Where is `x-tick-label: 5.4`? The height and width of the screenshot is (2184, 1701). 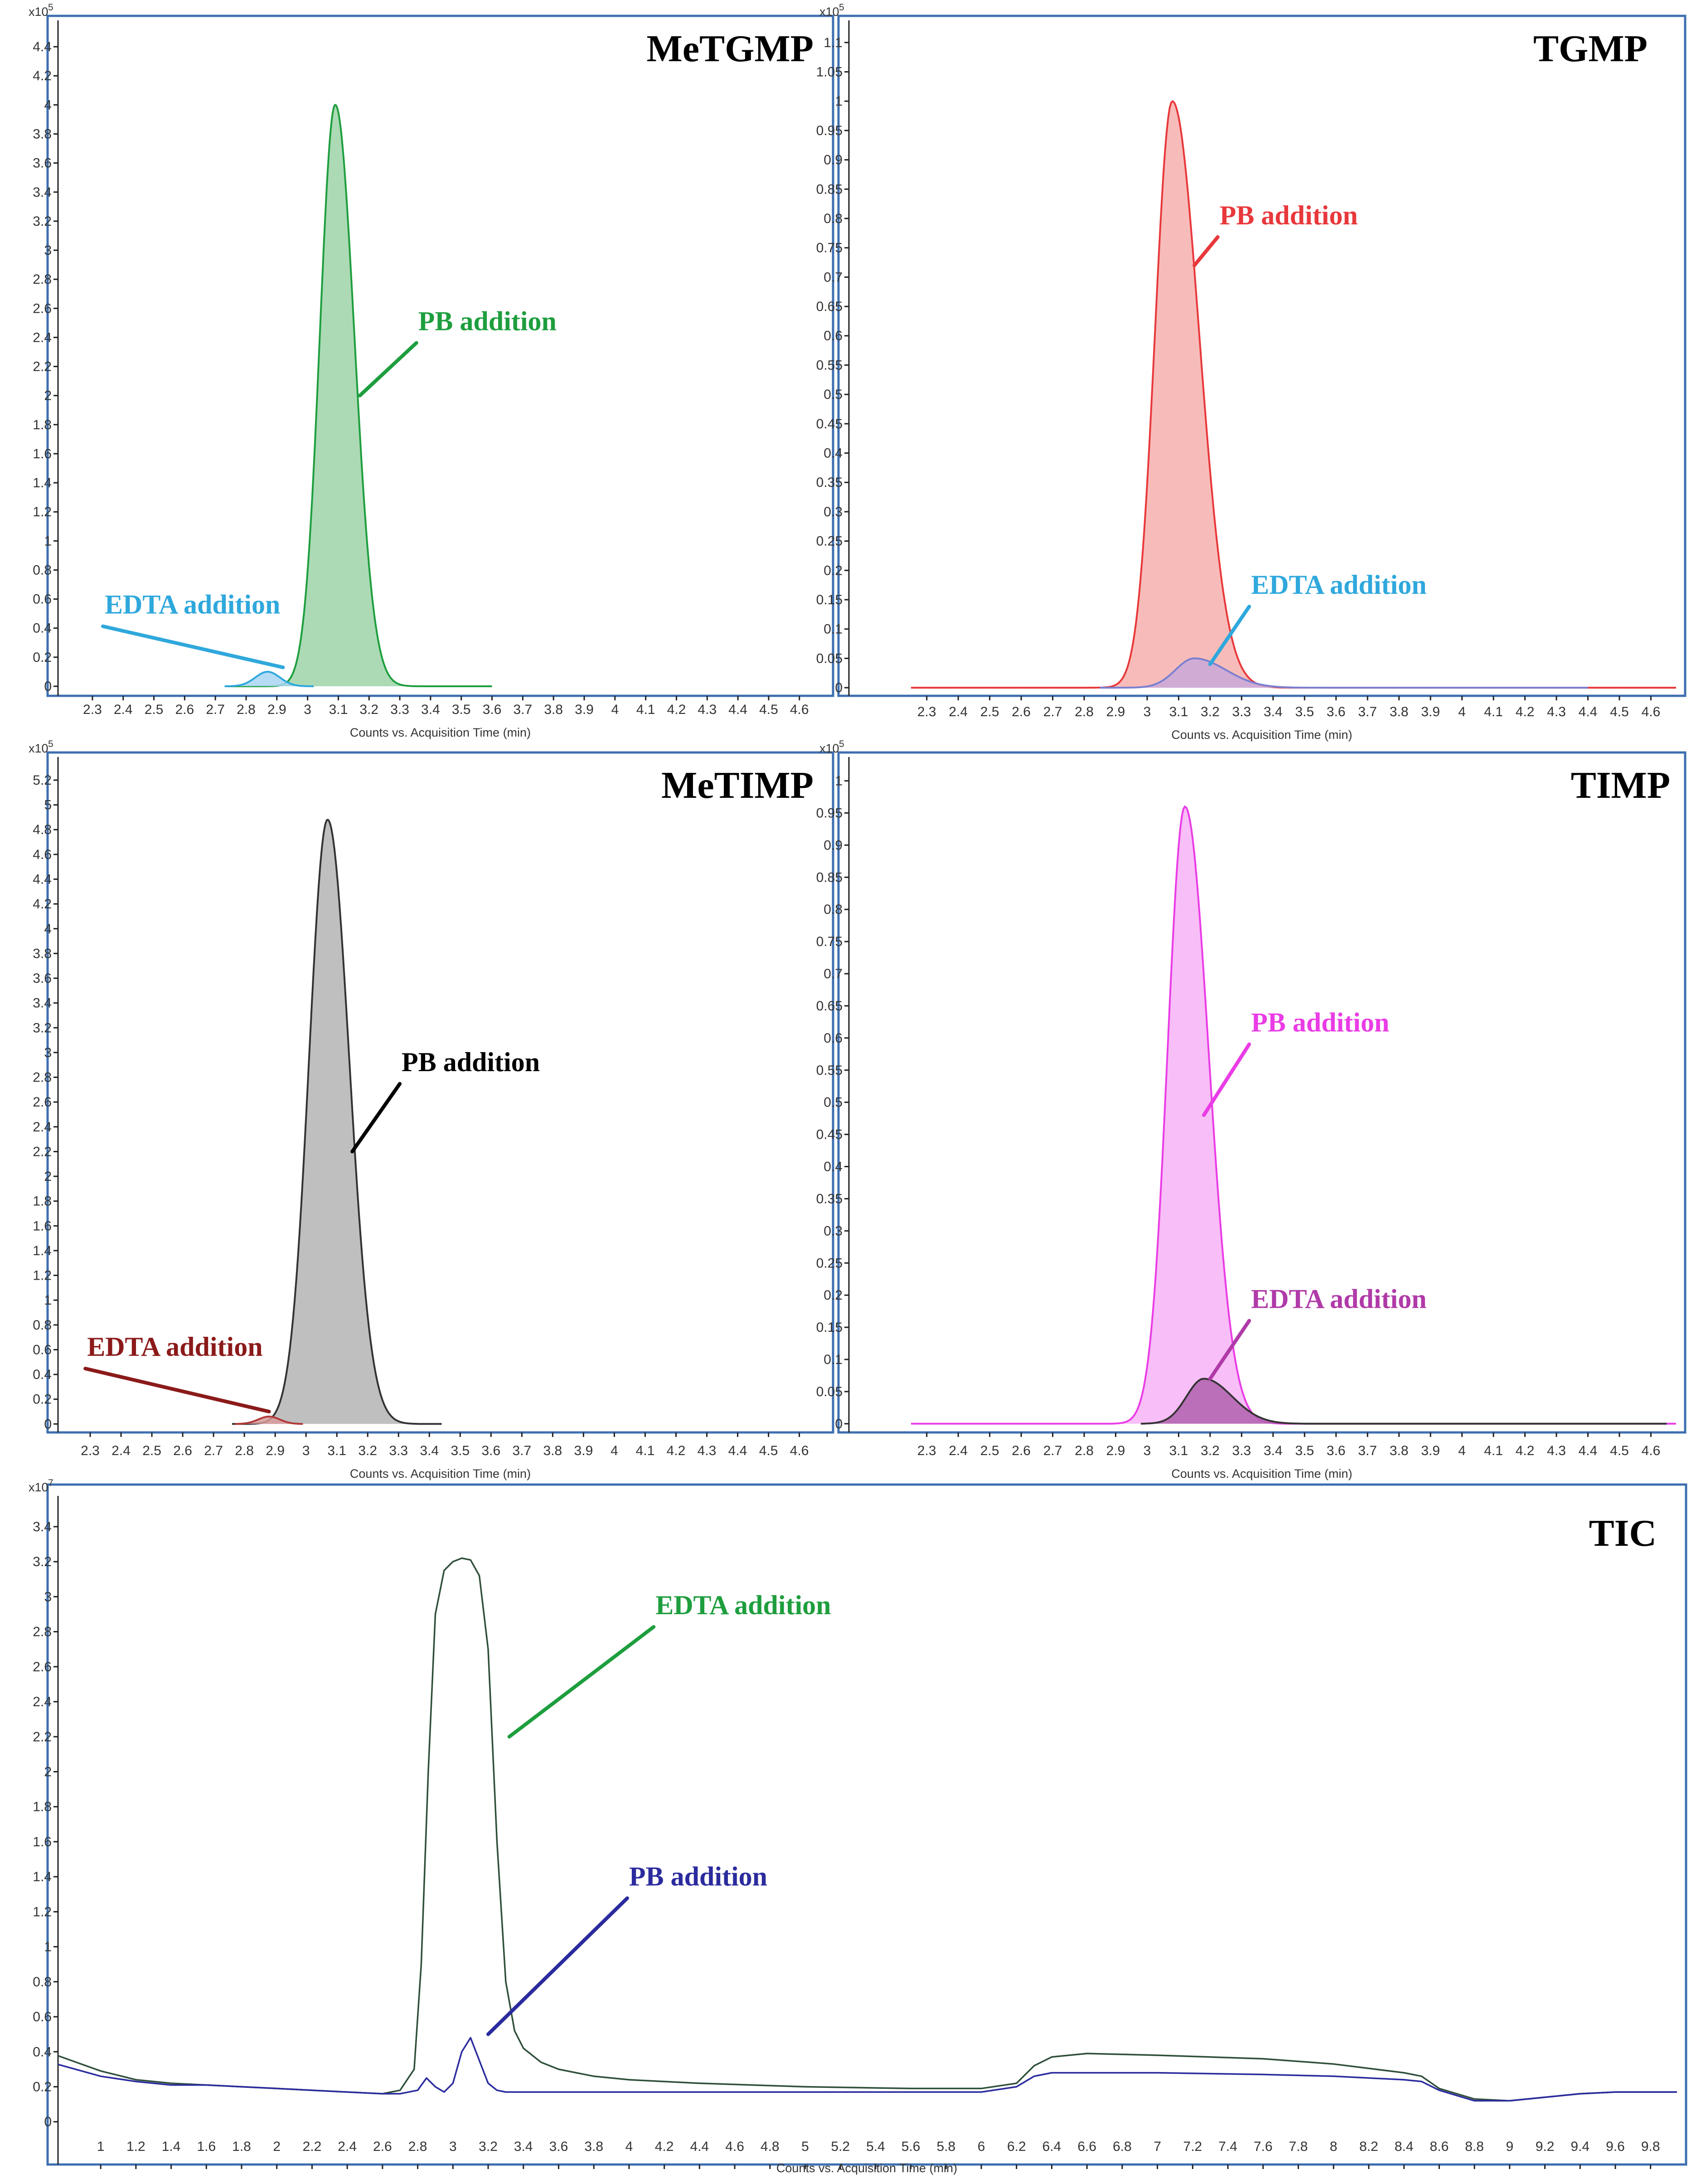 x-tick-label: 5.4 is located at coordinates (876, 2146).